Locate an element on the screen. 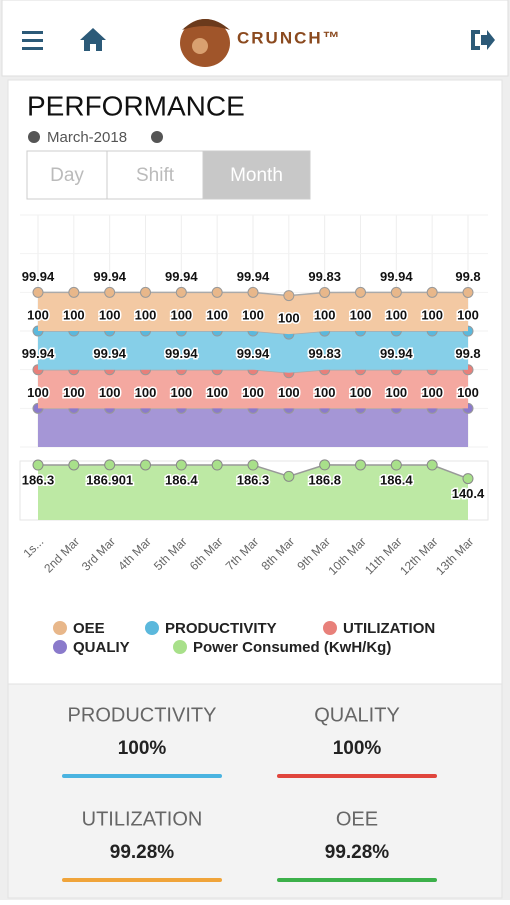 Image resolution: width=510 pixels, height=905 pixels. logo is located at coordinates (205, 43).